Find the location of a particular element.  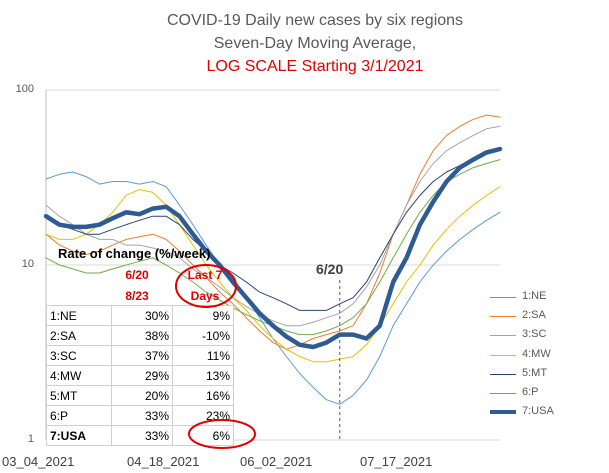

legend-item: 6:P is located at coordinates (514, 394).